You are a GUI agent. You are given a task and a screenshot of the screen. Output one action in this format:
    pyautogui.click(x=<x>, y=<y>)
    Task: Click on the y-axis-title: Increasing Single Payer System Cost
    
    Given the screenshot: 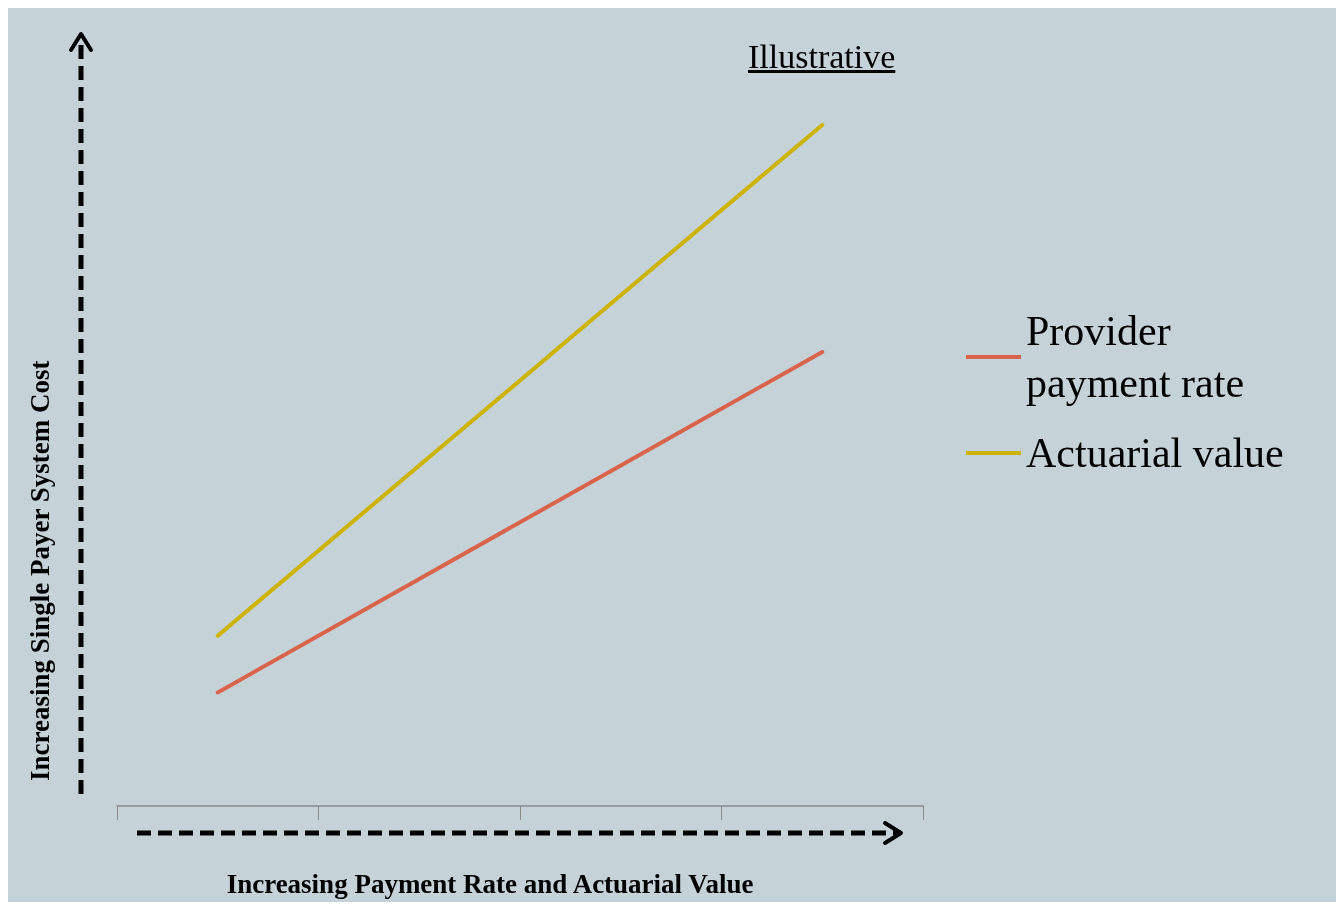 What is the action you would take?
    pyautogui.click(x=39, y=570)
    